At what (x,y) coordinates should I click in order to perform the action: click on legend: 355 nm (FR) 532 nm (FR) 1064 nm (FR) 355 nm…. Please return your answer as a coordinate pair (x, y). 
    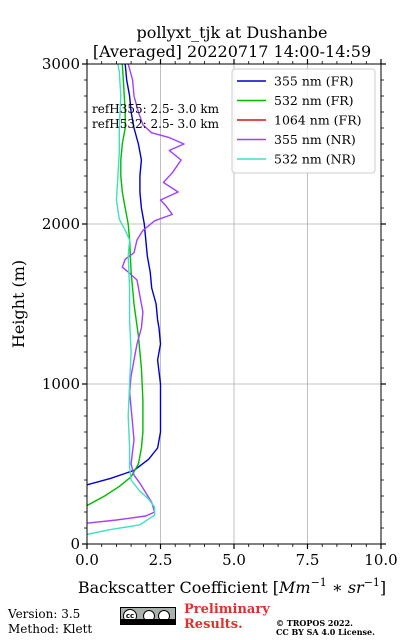
    Looking at the image, I should click on (303, 121).